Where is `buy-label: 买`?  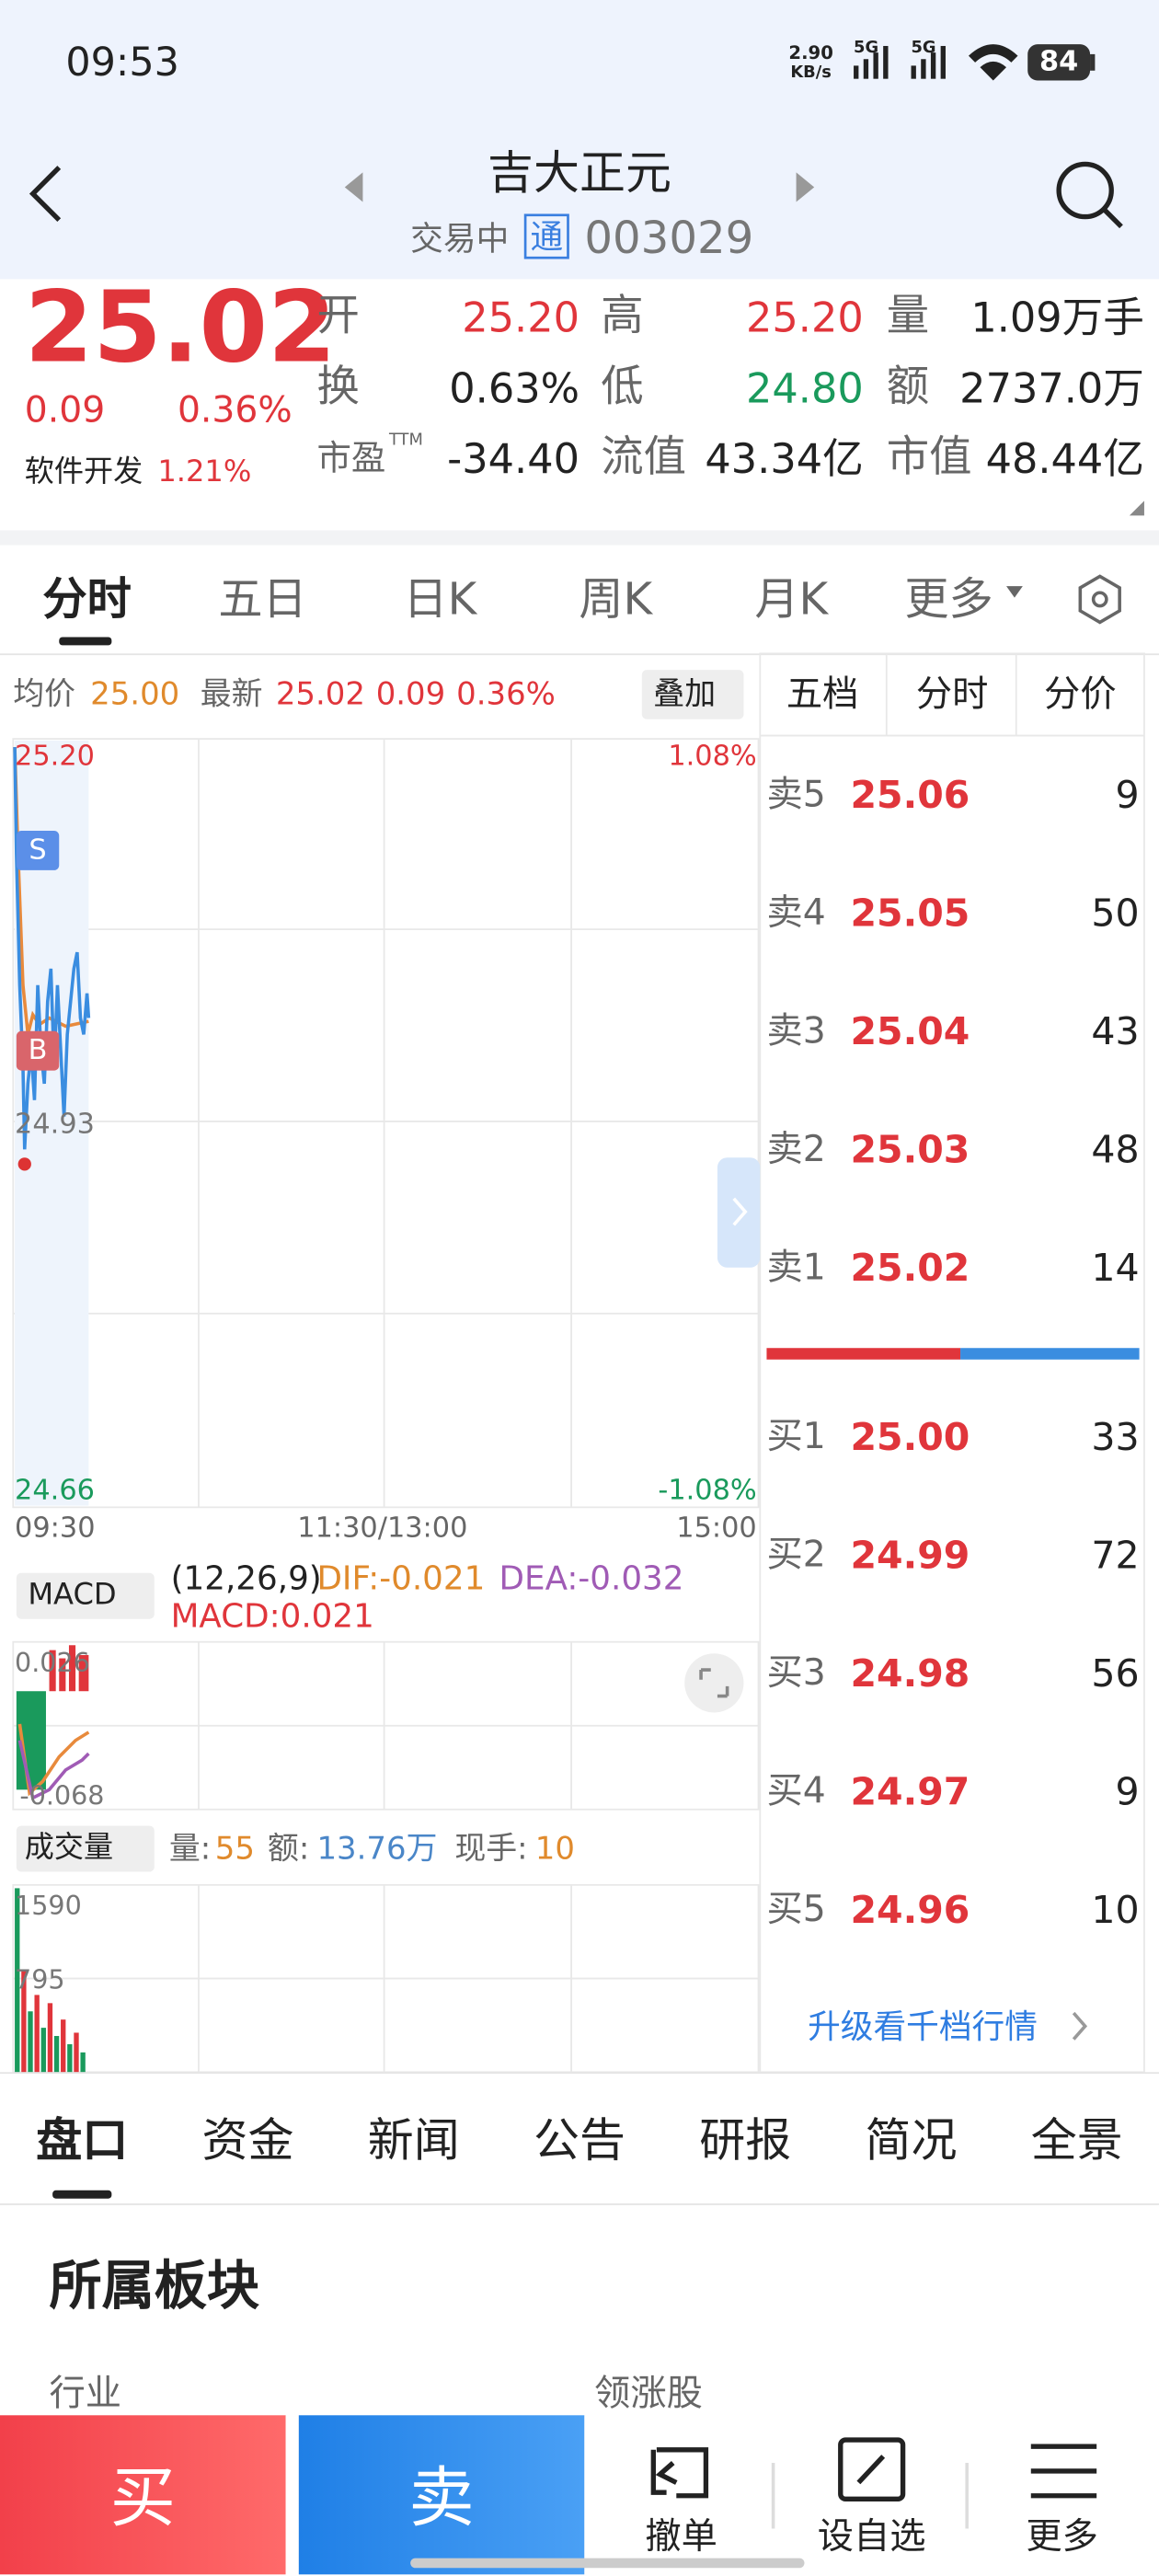 buy-label: 买 is located at coordinates (142, 2499).